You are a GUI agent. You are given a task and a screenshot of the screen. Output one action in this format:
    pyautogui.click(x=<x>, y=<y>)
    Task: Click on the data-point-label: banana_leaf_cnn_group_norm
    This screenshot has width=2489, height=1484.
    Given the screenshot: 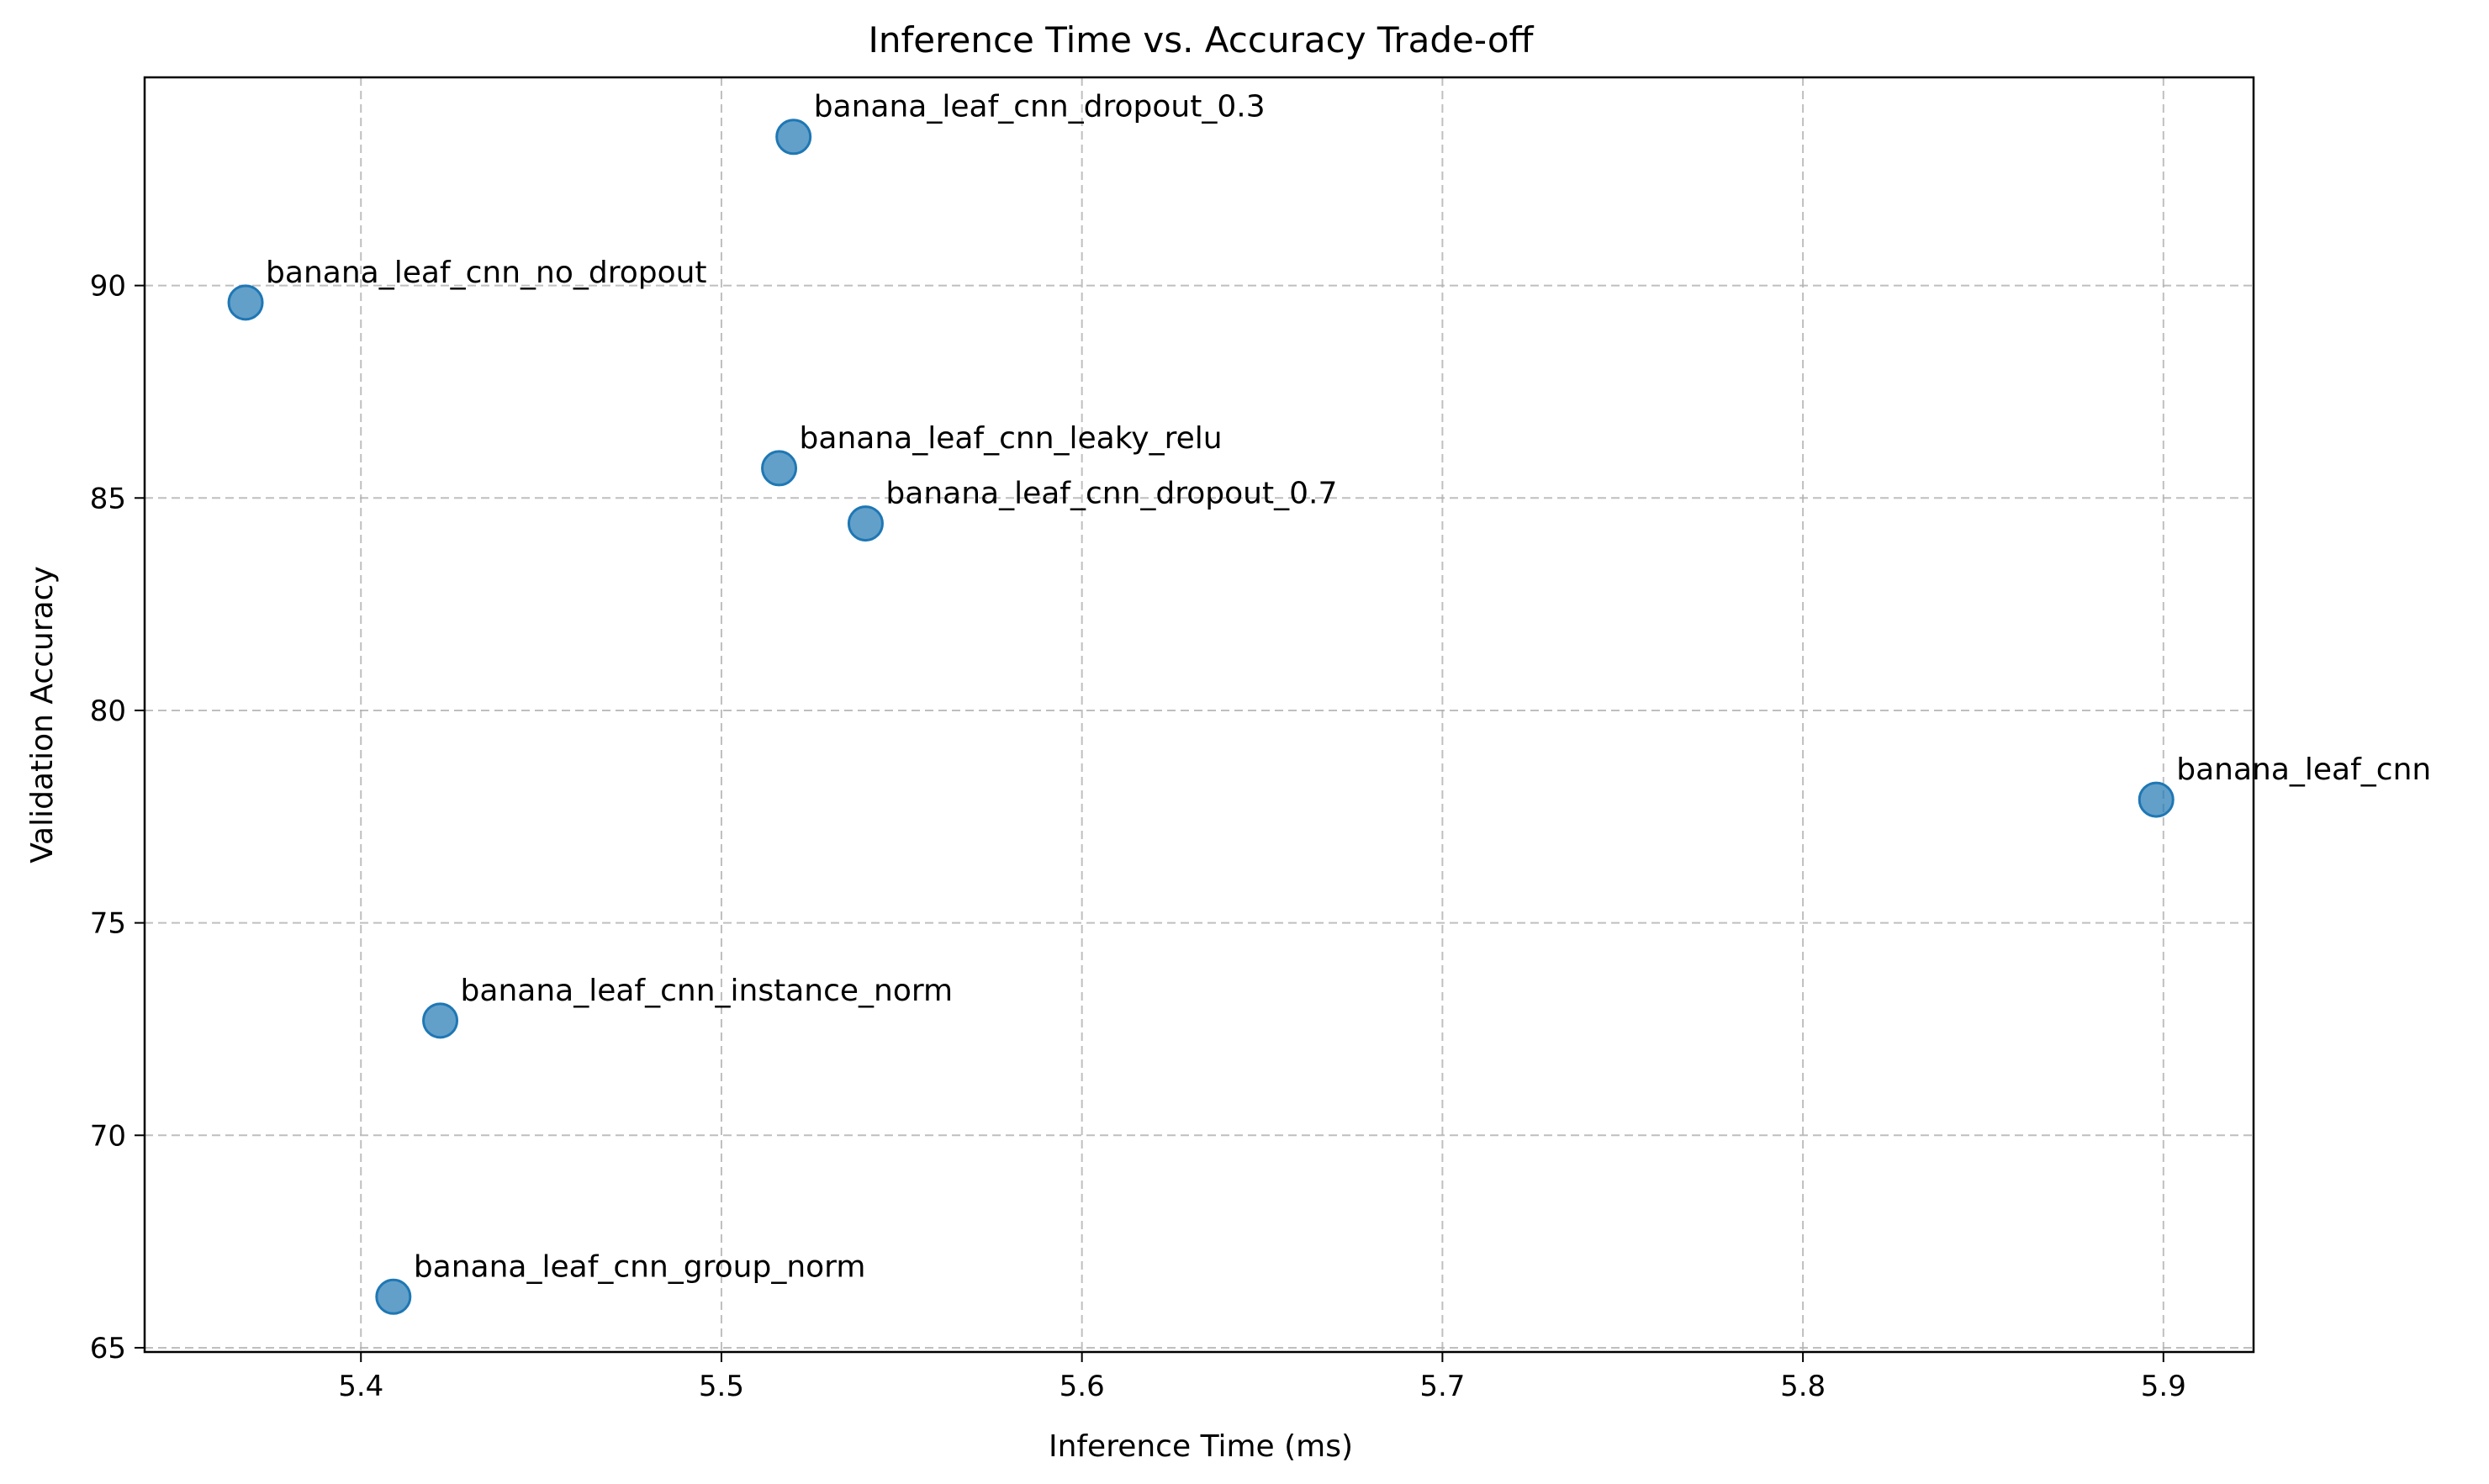 What is the action you would take?
    pyautogui.click(x=640, y=1266)
    